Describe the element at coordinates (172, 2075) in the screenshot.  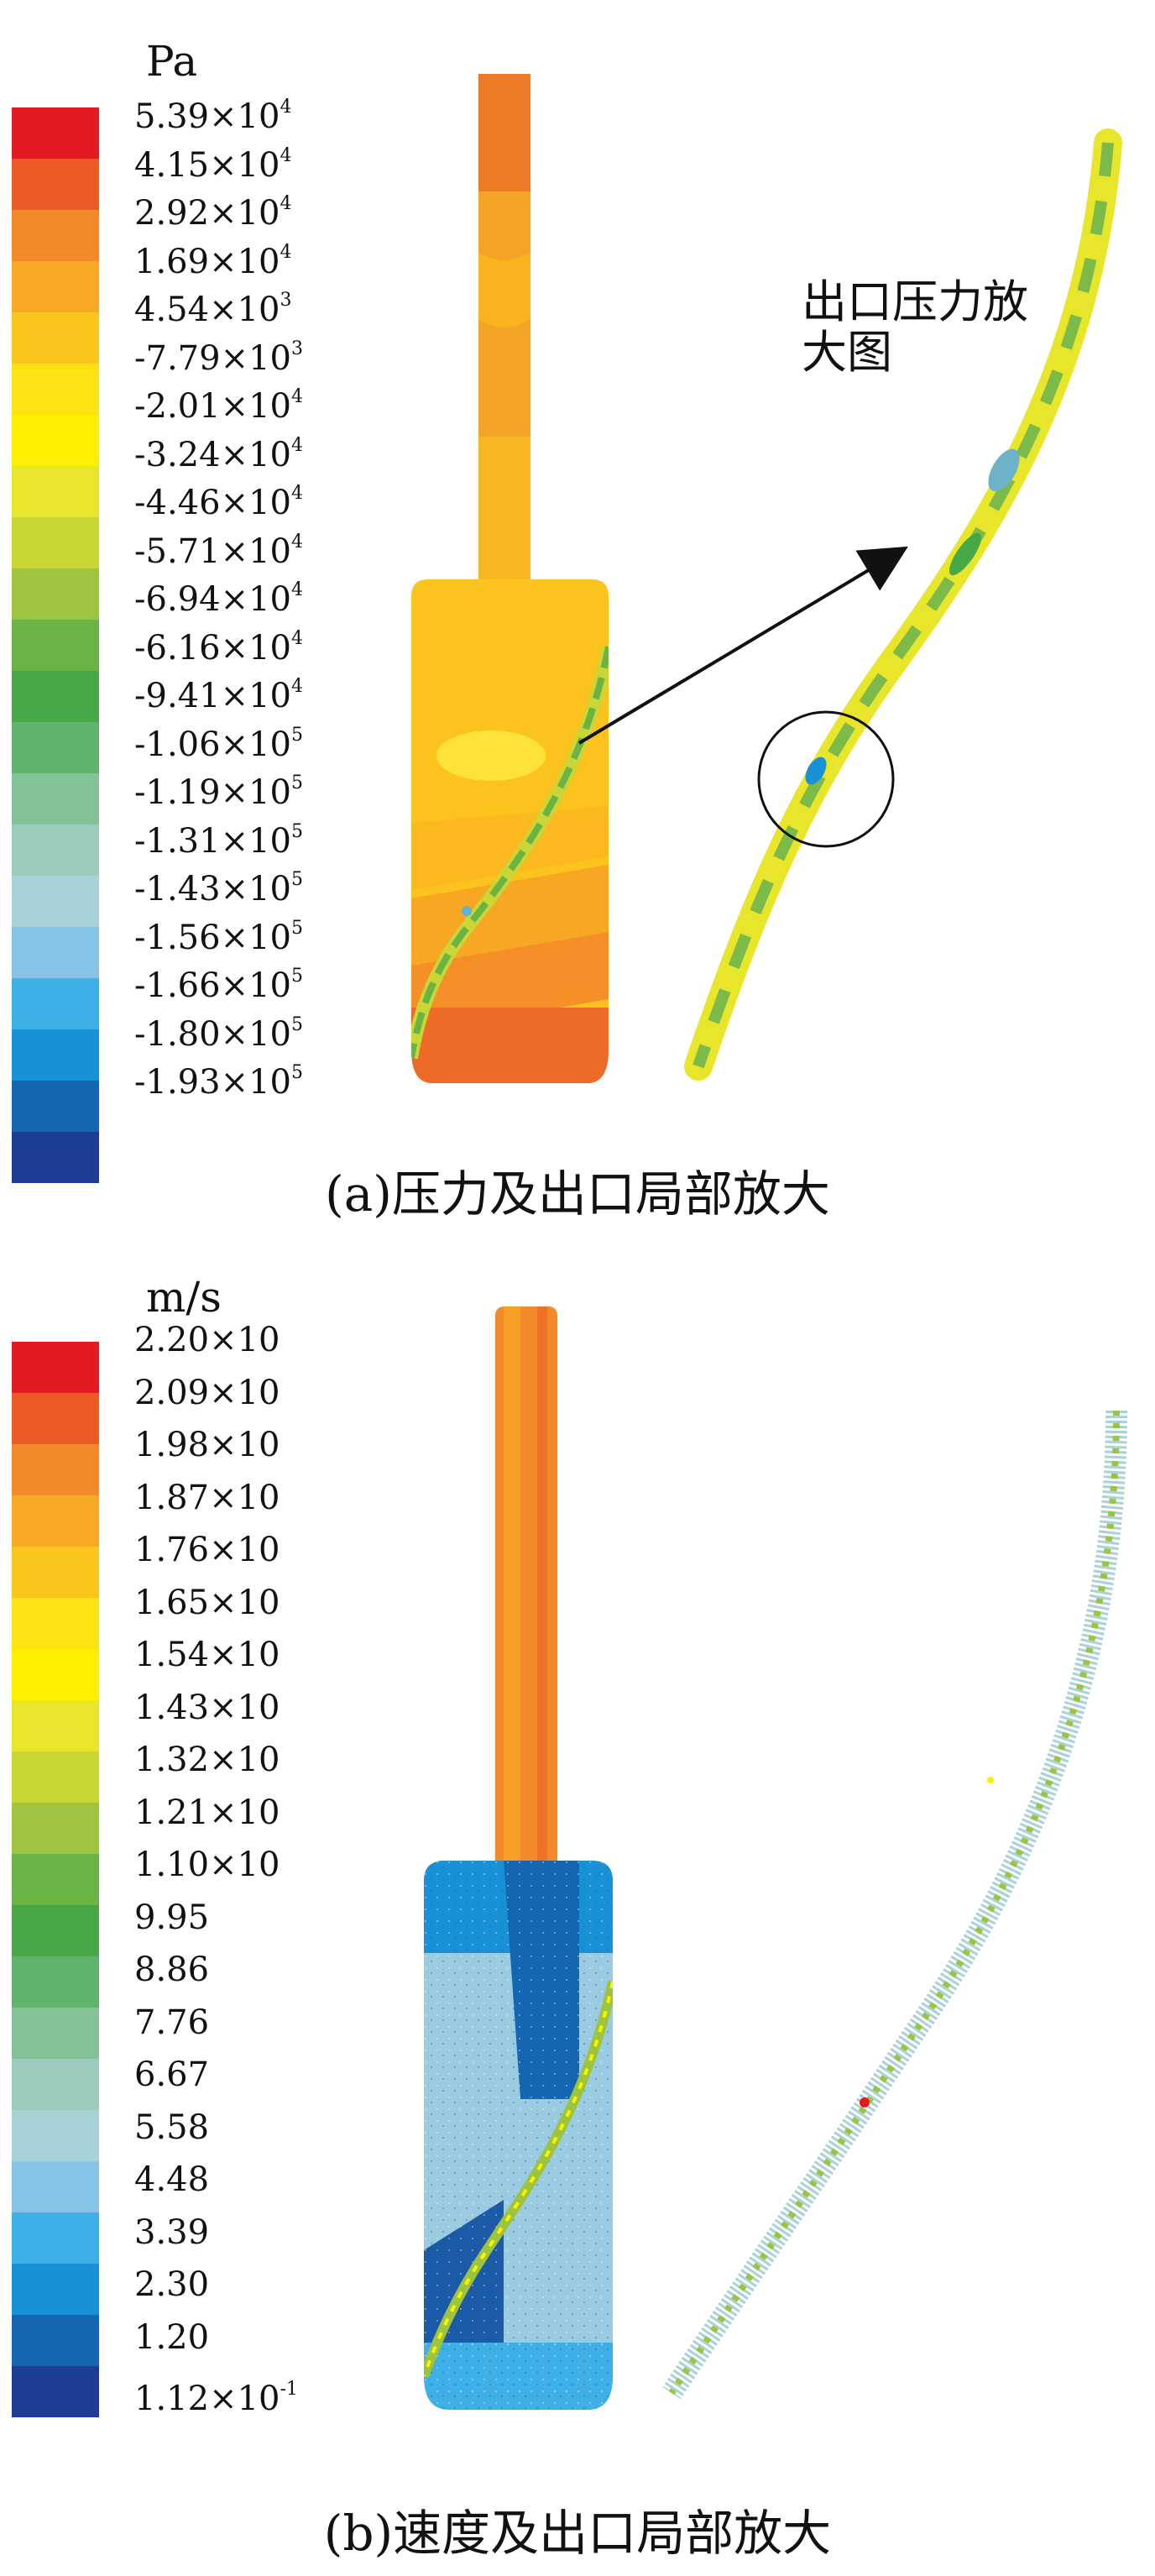
I see `velocity-tick-label: 6.67` at that location.